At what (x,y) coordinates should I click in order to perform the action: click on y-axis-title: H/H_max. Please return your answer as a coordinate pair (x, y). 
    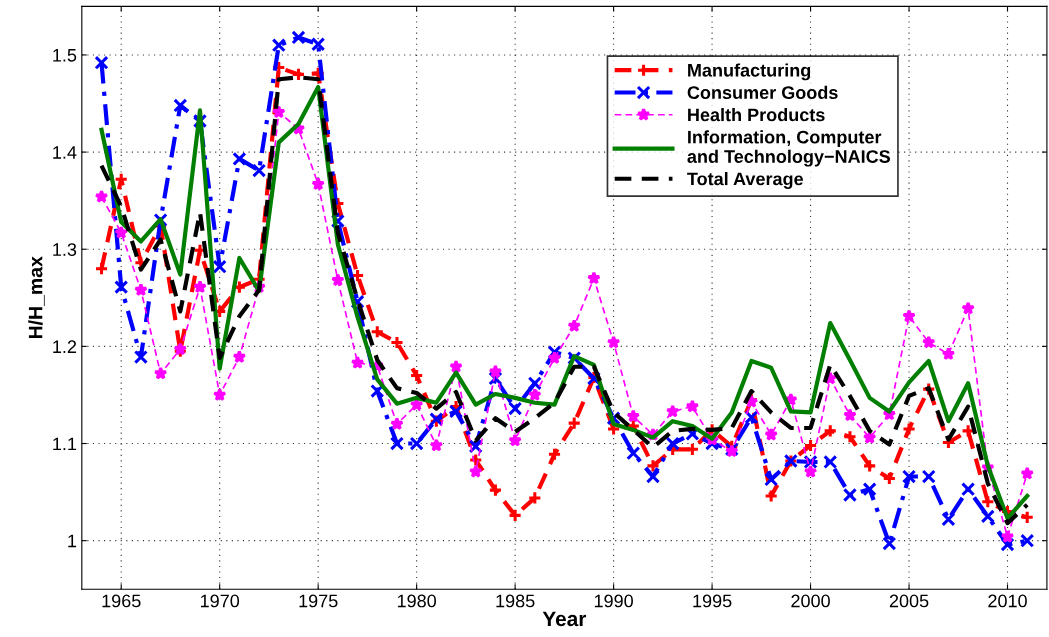
    Looking at the image, I should click on (36, 297).